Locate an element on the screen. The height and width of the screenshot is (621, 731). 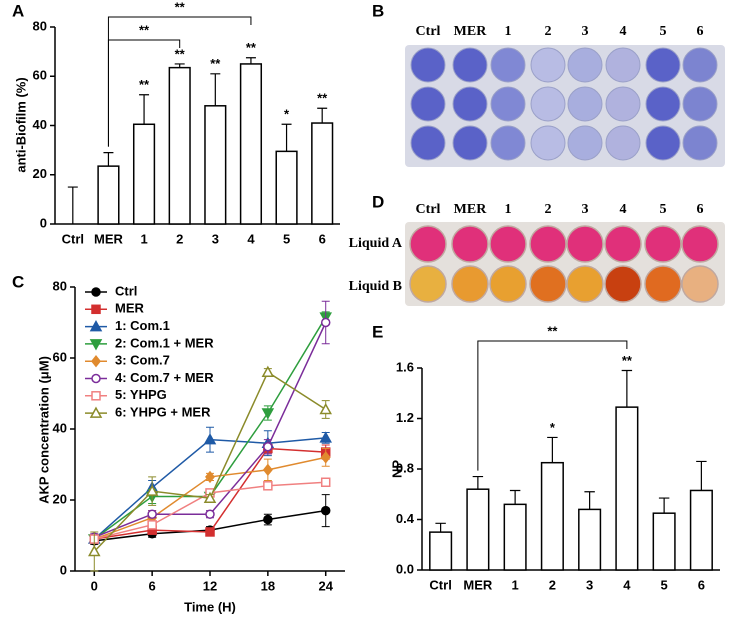
panel-label: E is located at coordinates (377, 331).